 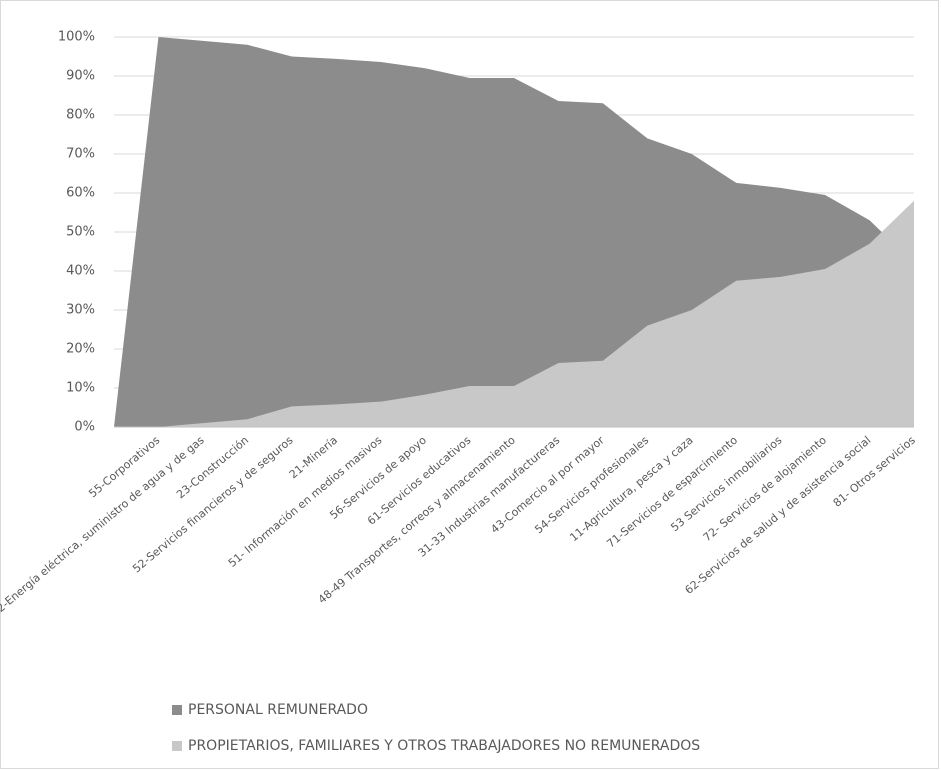 I want to click on y-tick-label: 20%, so click(x=80, y=349).